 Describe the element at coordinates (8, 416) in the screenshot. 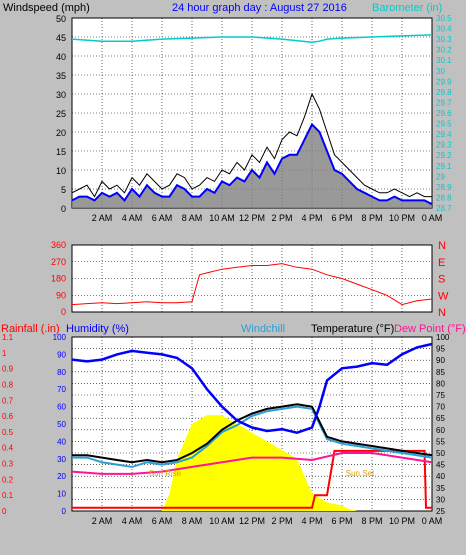

I see `rain-y-tick: 0.6` at that location.